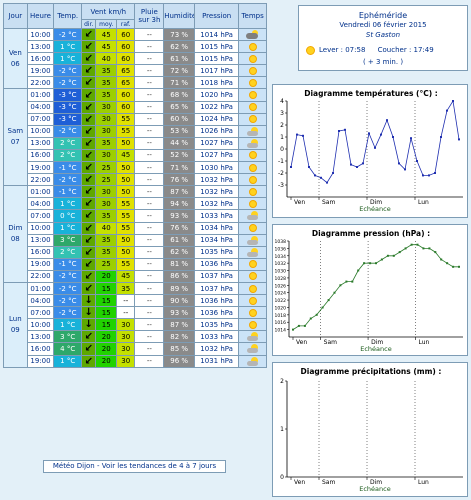 The width and height of the screenshot is (471, 500). Describe the element at coordinates (40, 95) in the screenshot. I see `time-cell: 01:00` at that location.